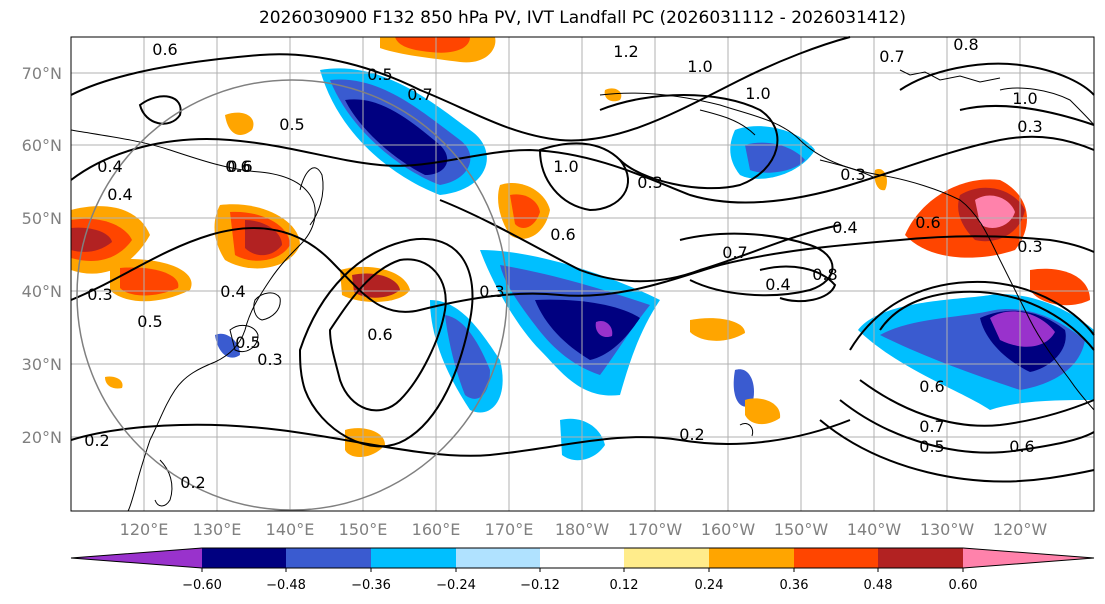 The image size is (1105, 604). Describe the element at coordinates (363, 529) in the screenshot. I see `longitude-label: 150°E` at that location.